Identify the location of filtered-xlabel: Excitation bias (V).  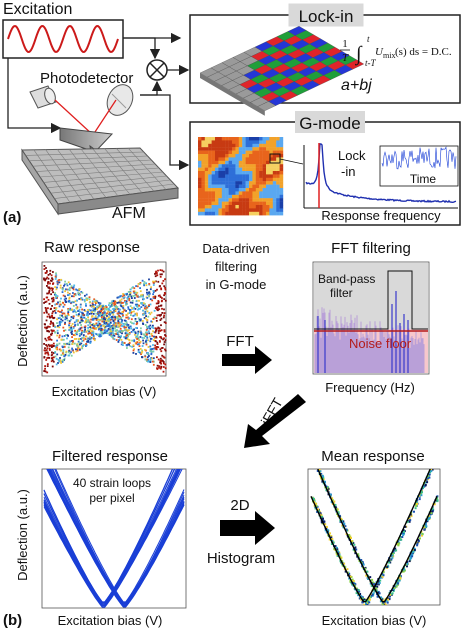
(110, 620).